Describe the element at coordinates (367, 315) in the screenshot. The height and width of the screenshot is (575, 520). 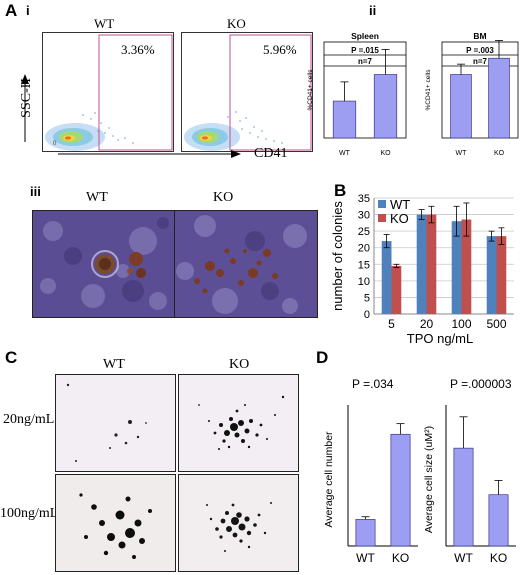
I see `y-tick-label: 0` at that location.